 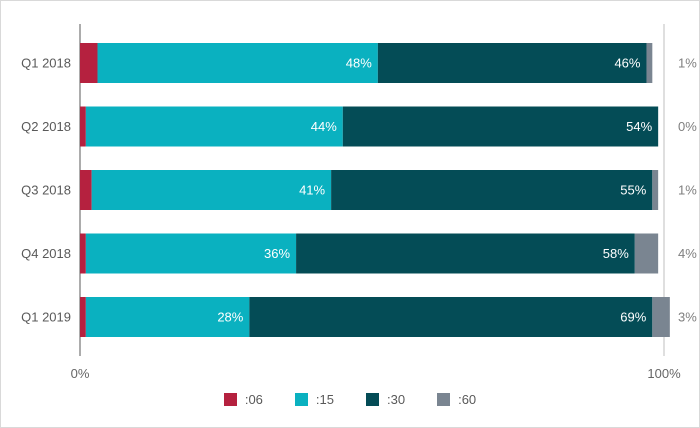 What do you see at coordinates (324, 126) in the screenshot?
I see `data-label: 44%` at bounding box center [324, 126].